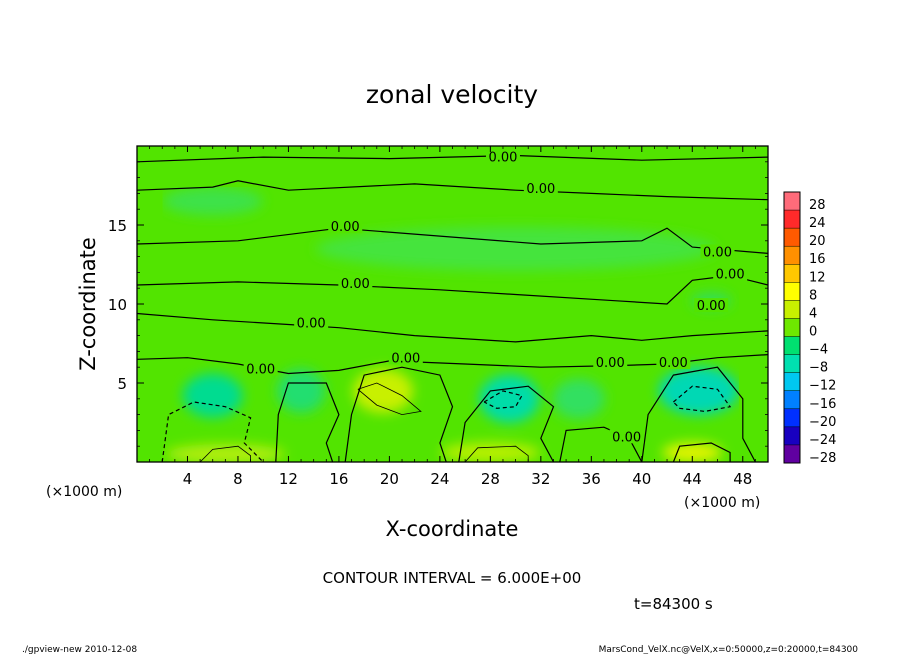 The width and height of the screenshot is (904, 654). Describe the element at coordinates (818, 350) in the screenshot. I see `colorbar-label: −4` at that location.